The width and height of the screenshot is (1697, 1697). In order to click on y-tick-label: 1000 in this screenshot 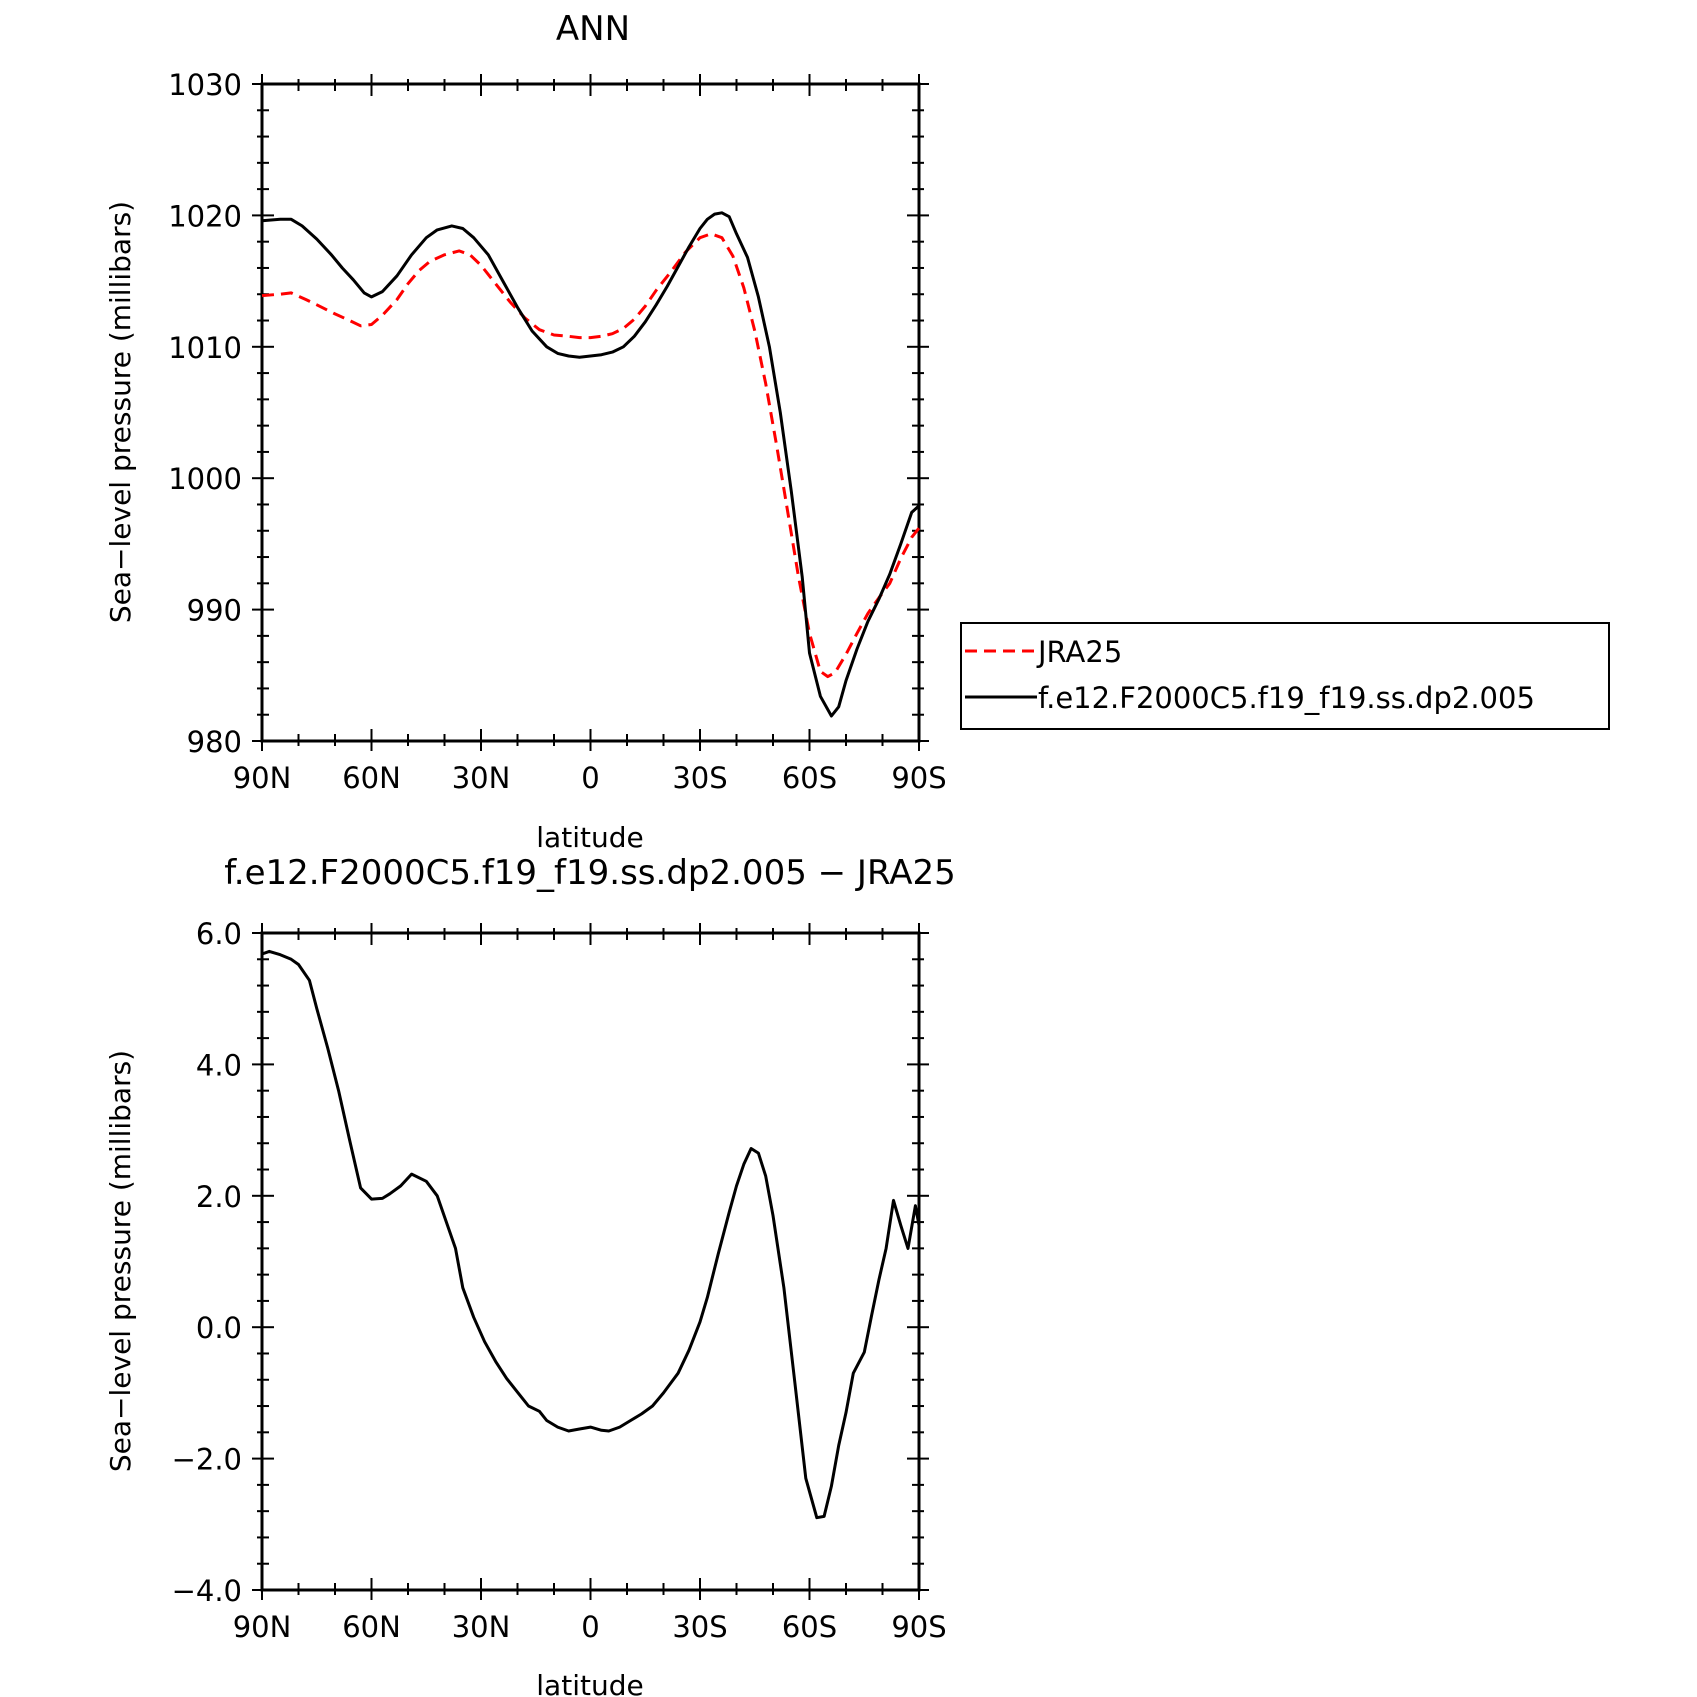, I will do `click(205, 479)`.